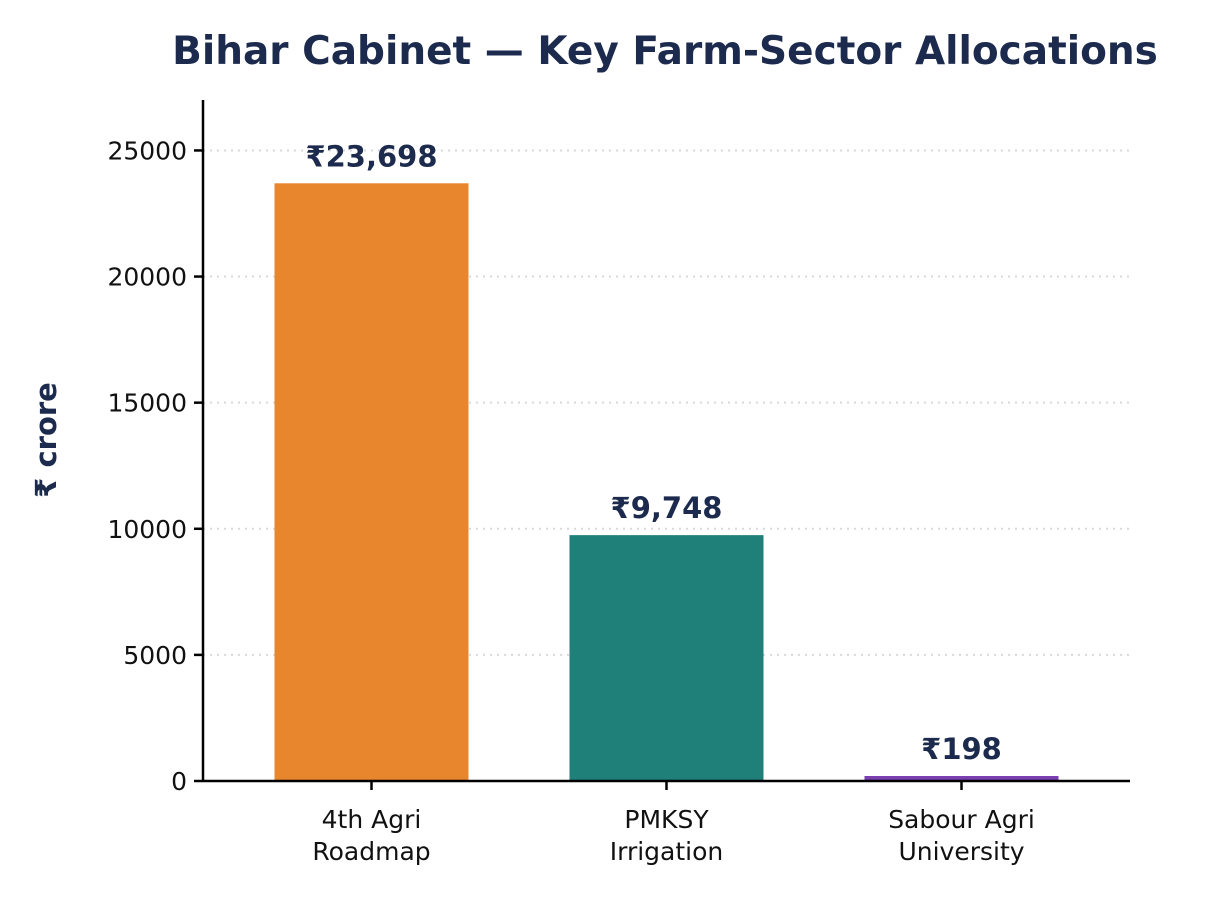 Image resolution: width=1221 pixels, height=900 pixels. What do you see at coordinates (371, 156) in the screenshot?
I see `bar-value-label: ₹23,698` at bounding box center [371, 156].